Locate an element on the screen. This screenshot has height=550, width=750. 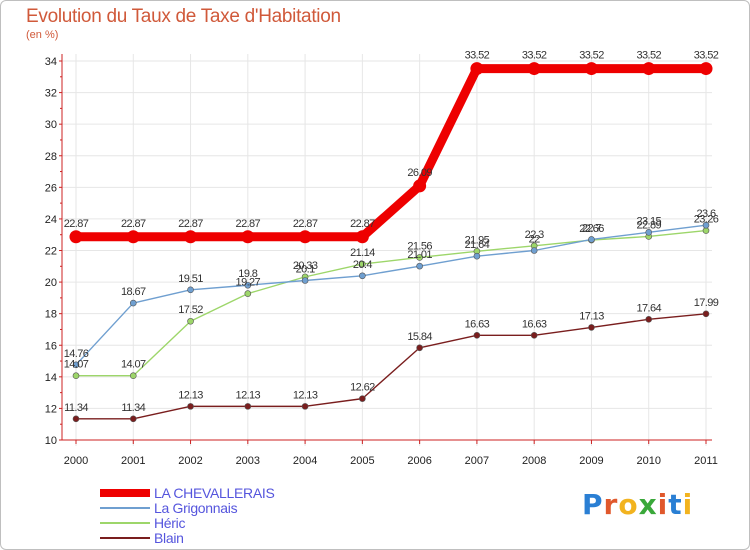
data-label: 26.09 is located at coordinates (419, 173).